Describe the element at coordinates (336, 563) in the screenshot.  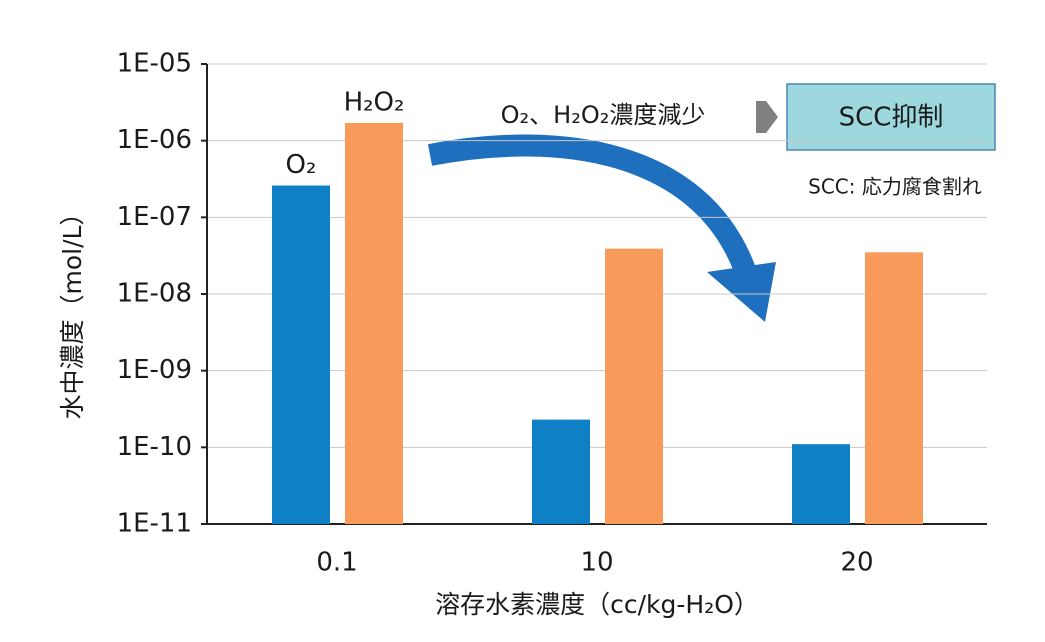
I see `x-tick-label: 0.1` at that location.